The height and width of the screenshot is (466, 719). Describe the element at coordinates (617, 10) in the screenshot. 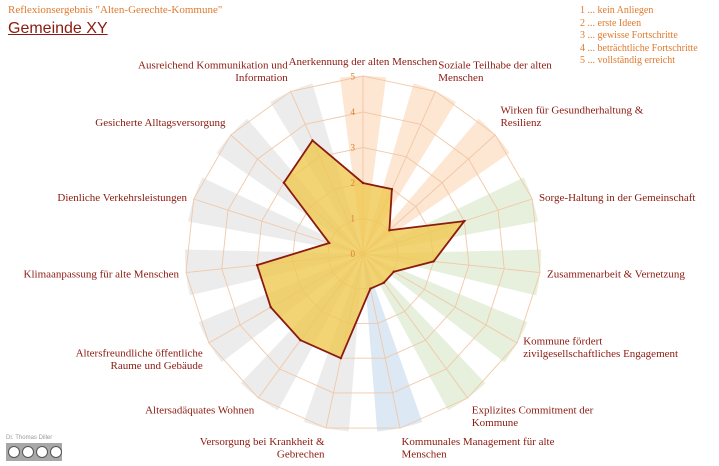

I see `legend-item: 1 ... kein Anliegen` at that location.